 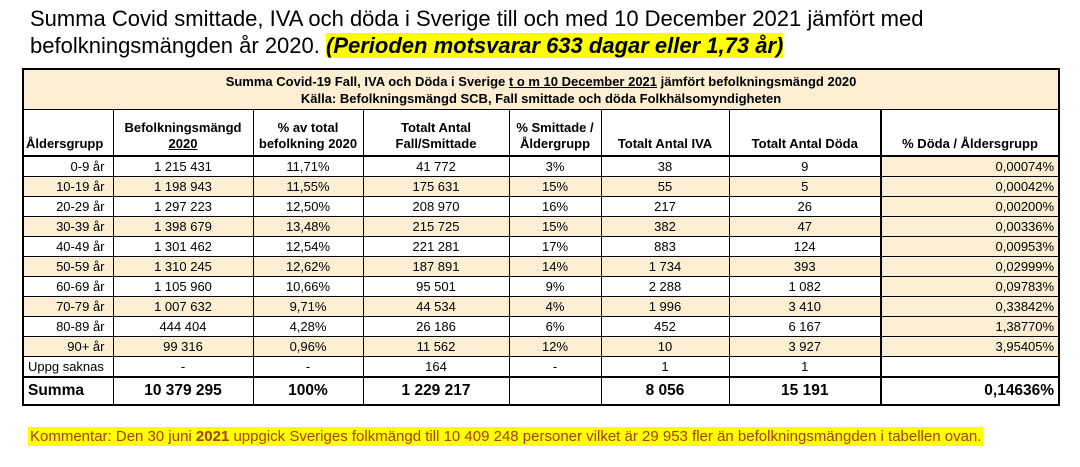 What do you see at coordinates (183, 326) in the screenshot?
I see `cell: 444 404` at bounding box center [183, 326].